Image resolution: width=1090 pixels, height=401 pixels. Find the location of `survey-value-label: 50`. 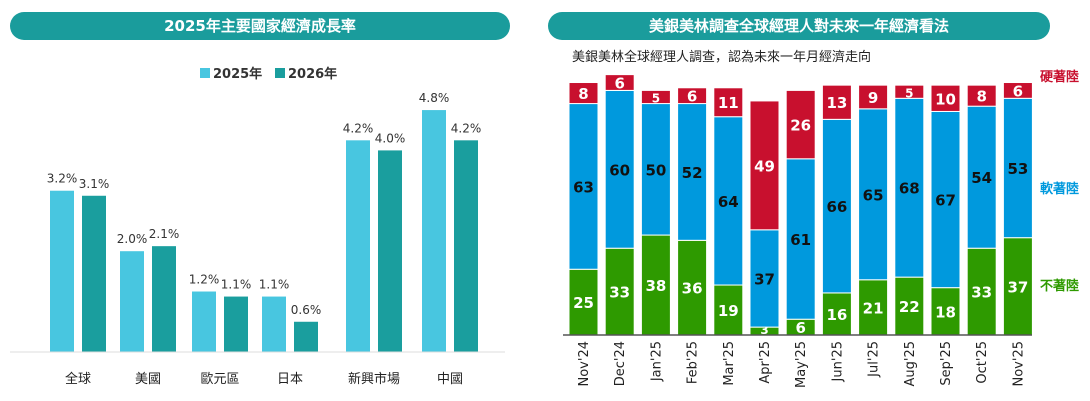

survey-value-label: 50 is located at coordinates (655, 170).